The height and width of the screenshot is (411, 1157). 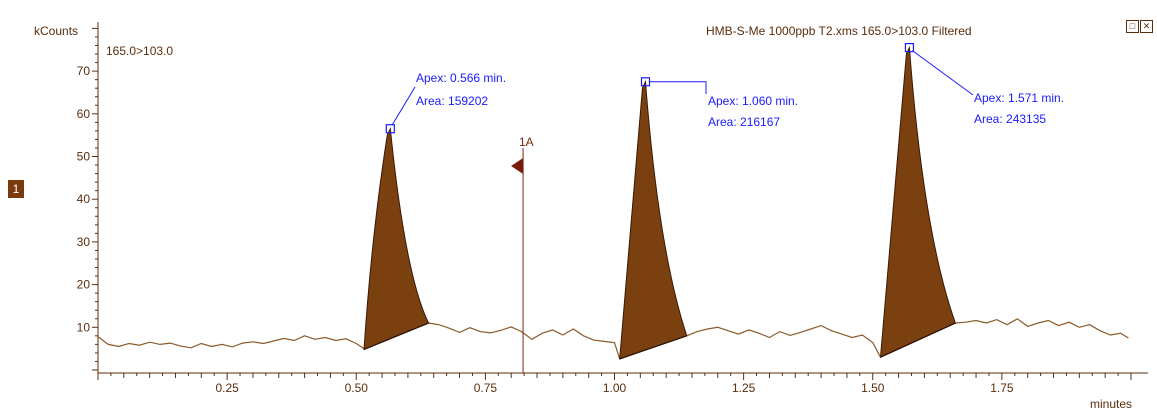 I want to click on x-tick-label: 1.00, so click(x=615, y=388).